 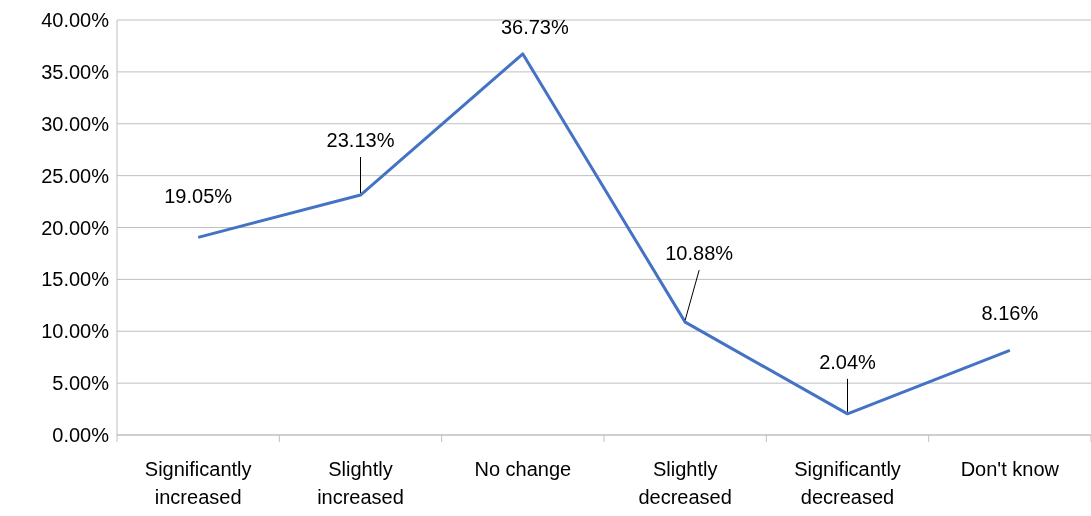 I want to click on y-tick-label: 30.00%, so click(x=75, y=123).